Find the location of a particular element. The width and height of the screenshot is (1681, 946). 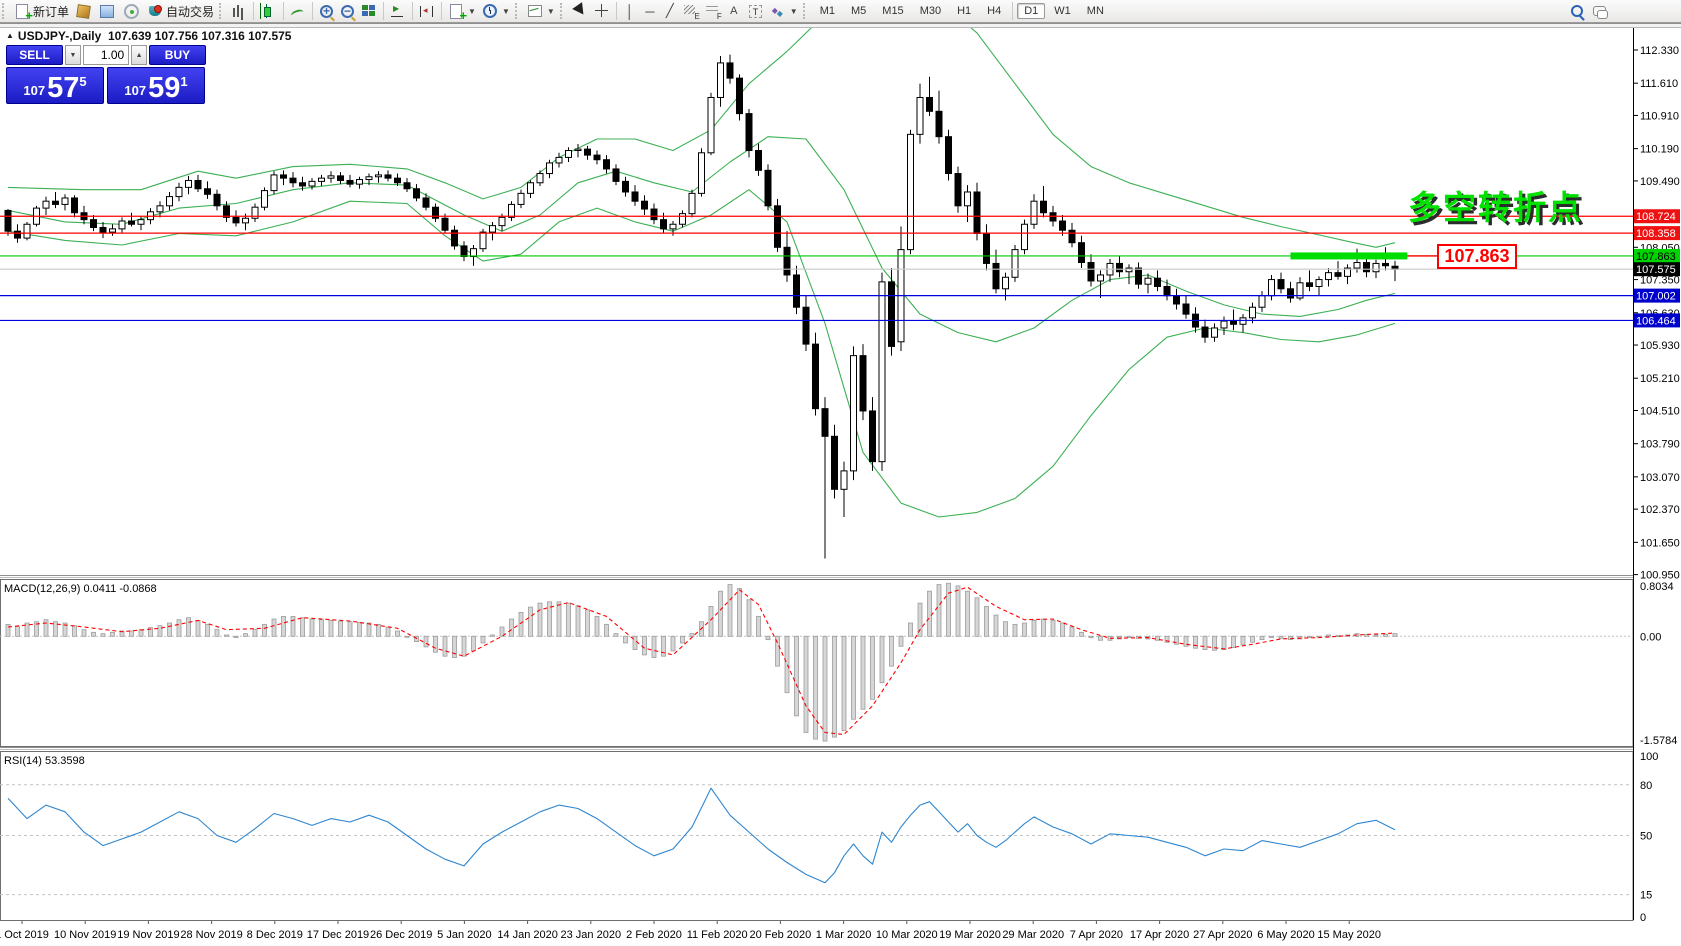

data-window-button is located at coordinates (107, 11).